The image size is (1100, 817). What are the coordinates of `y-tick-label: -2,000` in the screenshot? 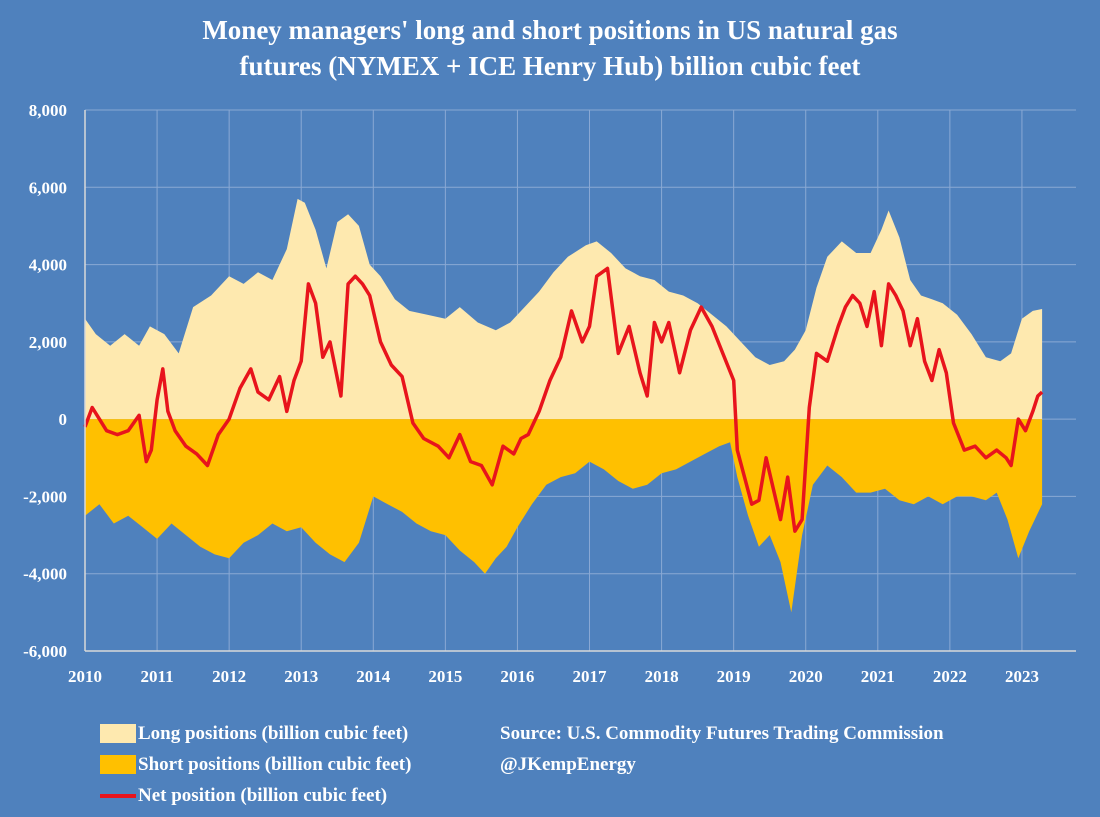 It's located at (45, 496).